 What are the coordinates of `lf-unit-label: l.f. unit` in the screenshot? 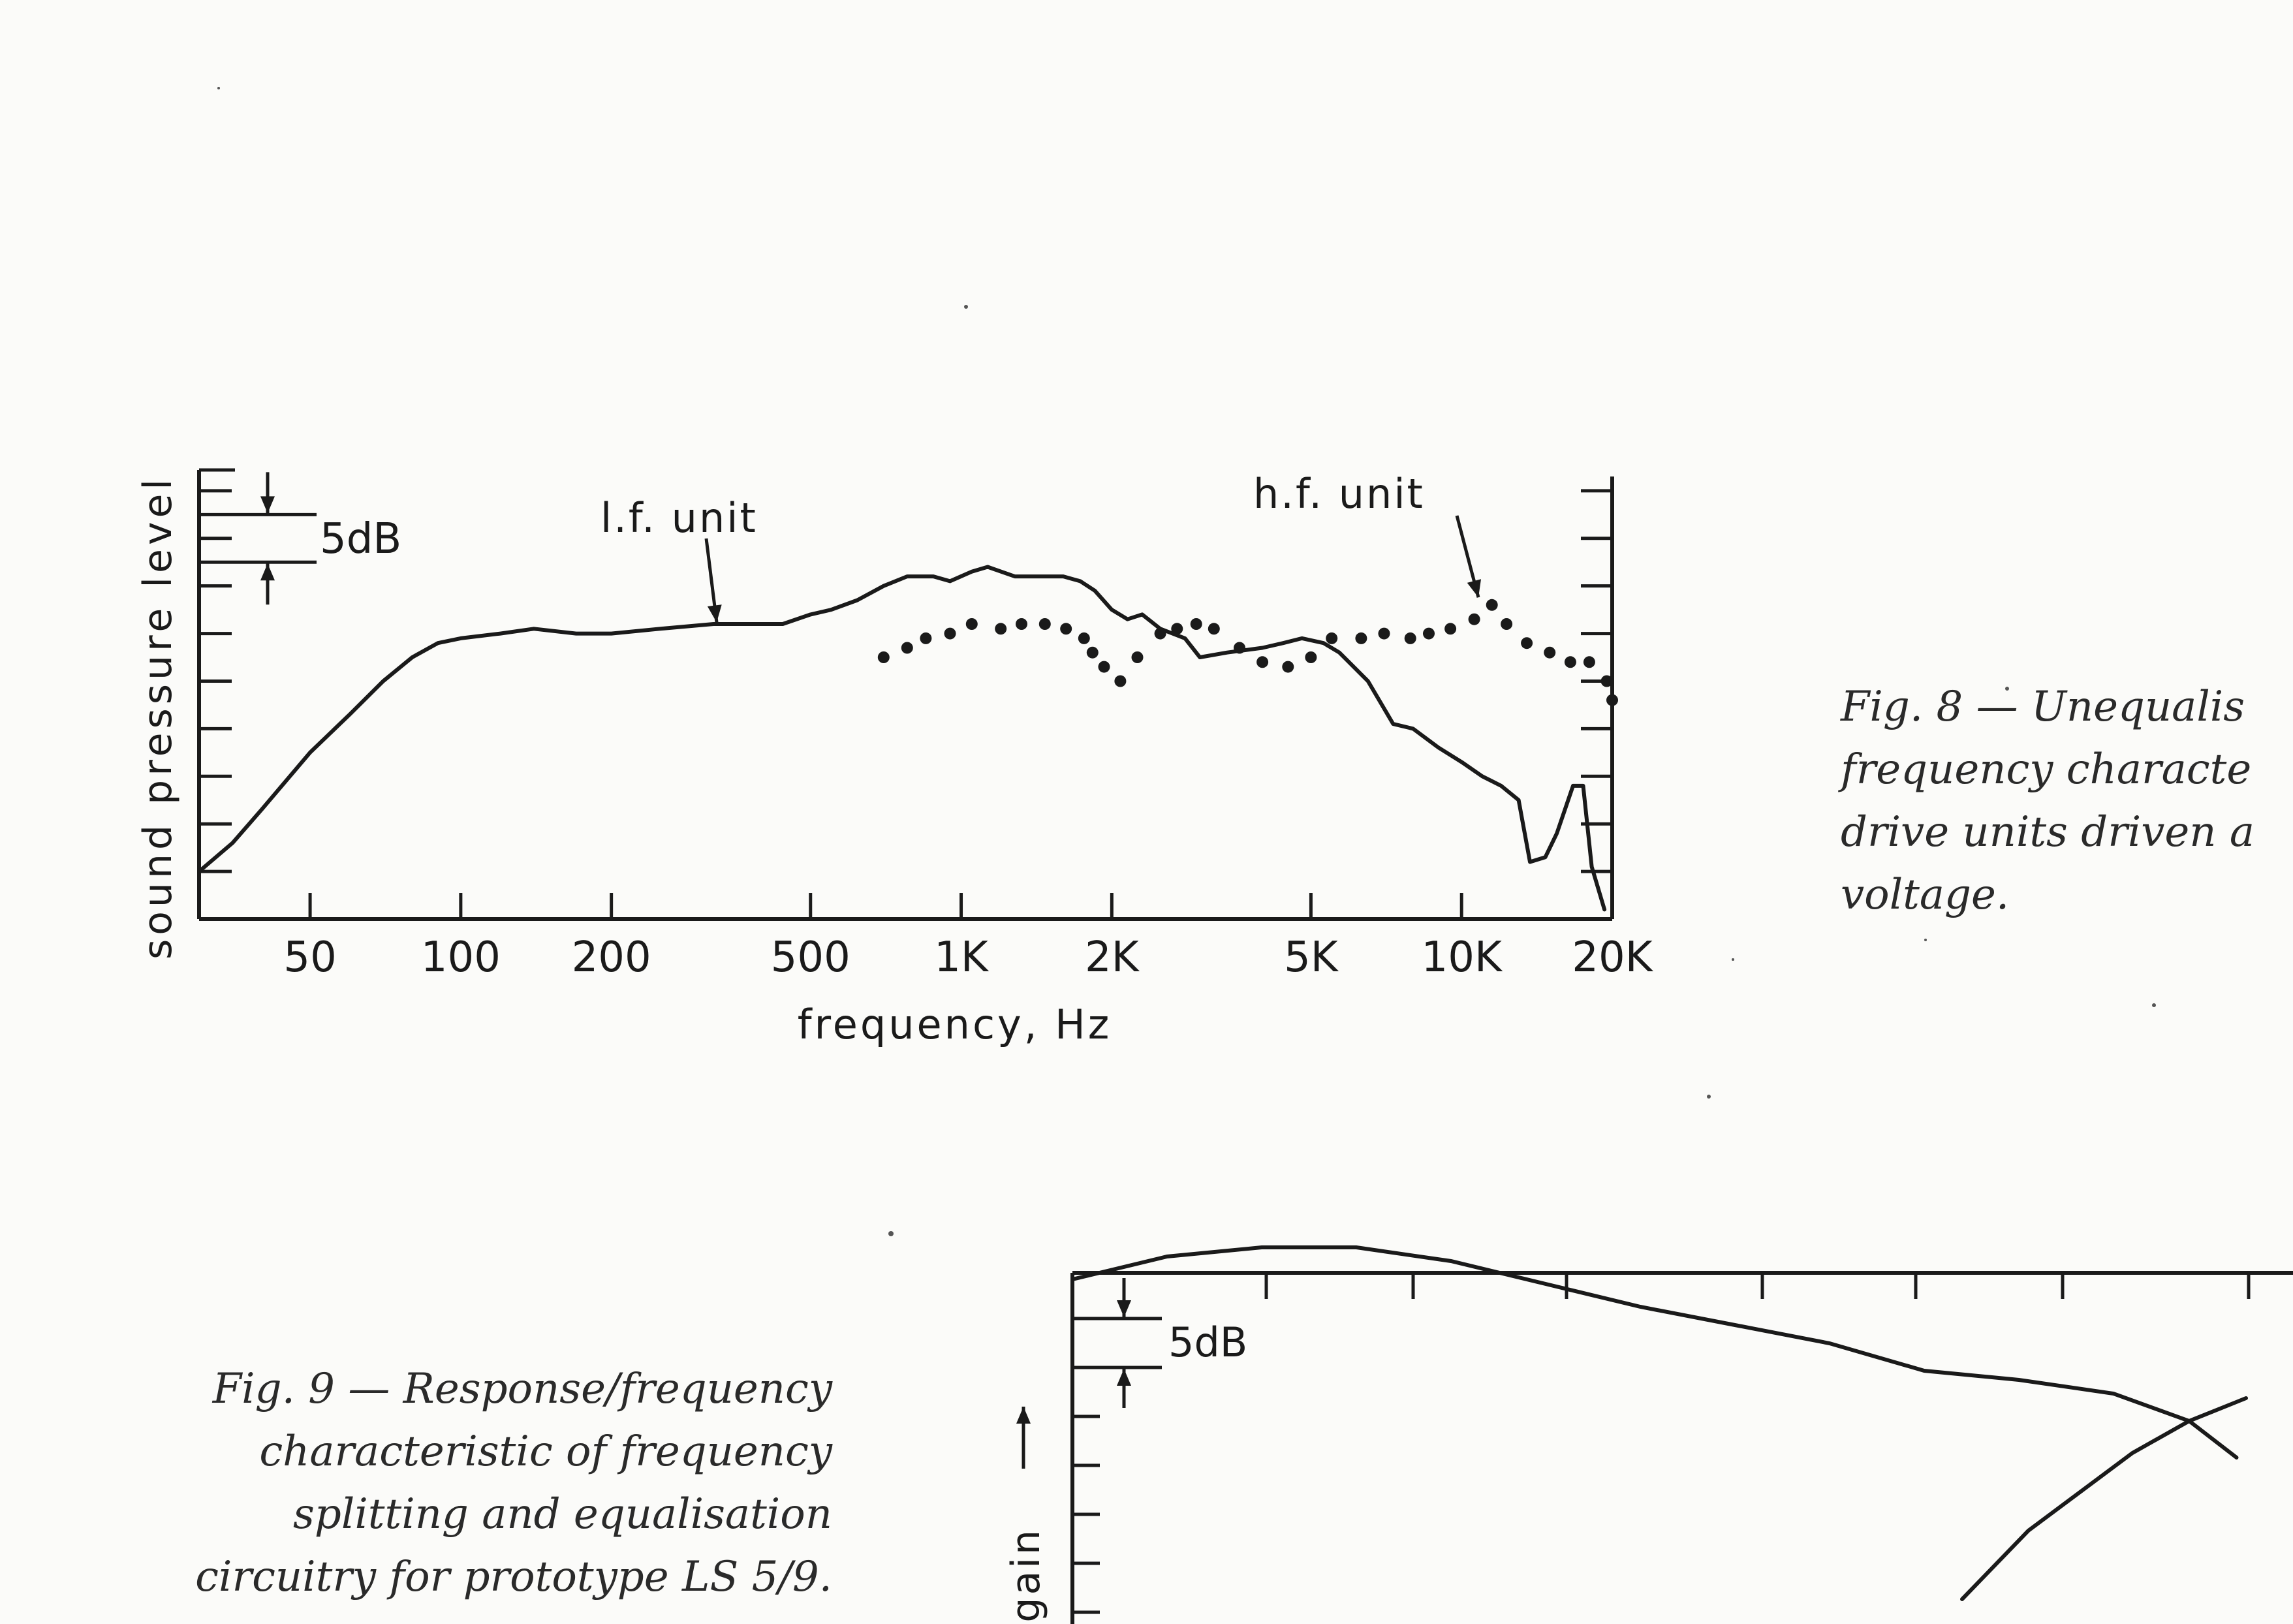 It's located at (679, 518).